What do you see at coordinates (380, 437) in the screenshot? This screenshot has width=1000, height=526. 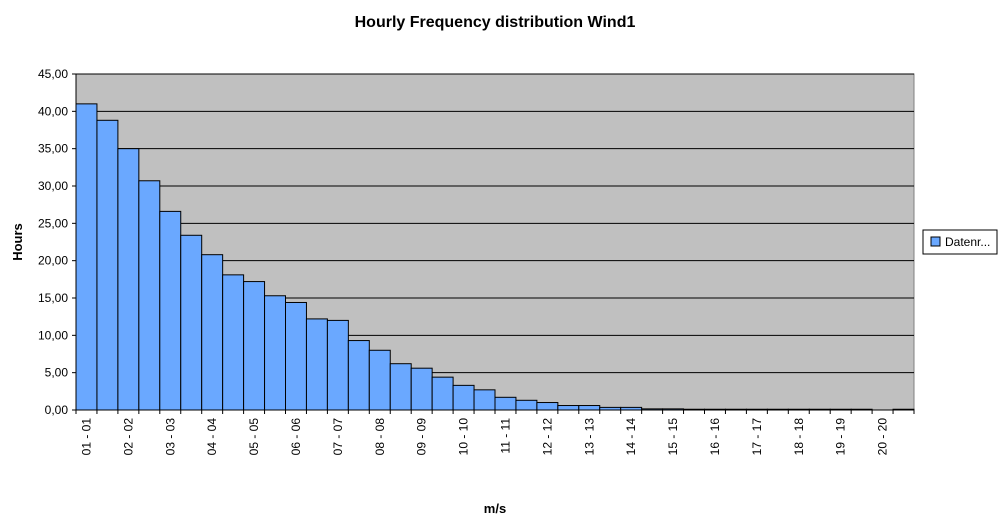 I see `x-tick-label: 08 - 08` at bounding box center [380, 437].